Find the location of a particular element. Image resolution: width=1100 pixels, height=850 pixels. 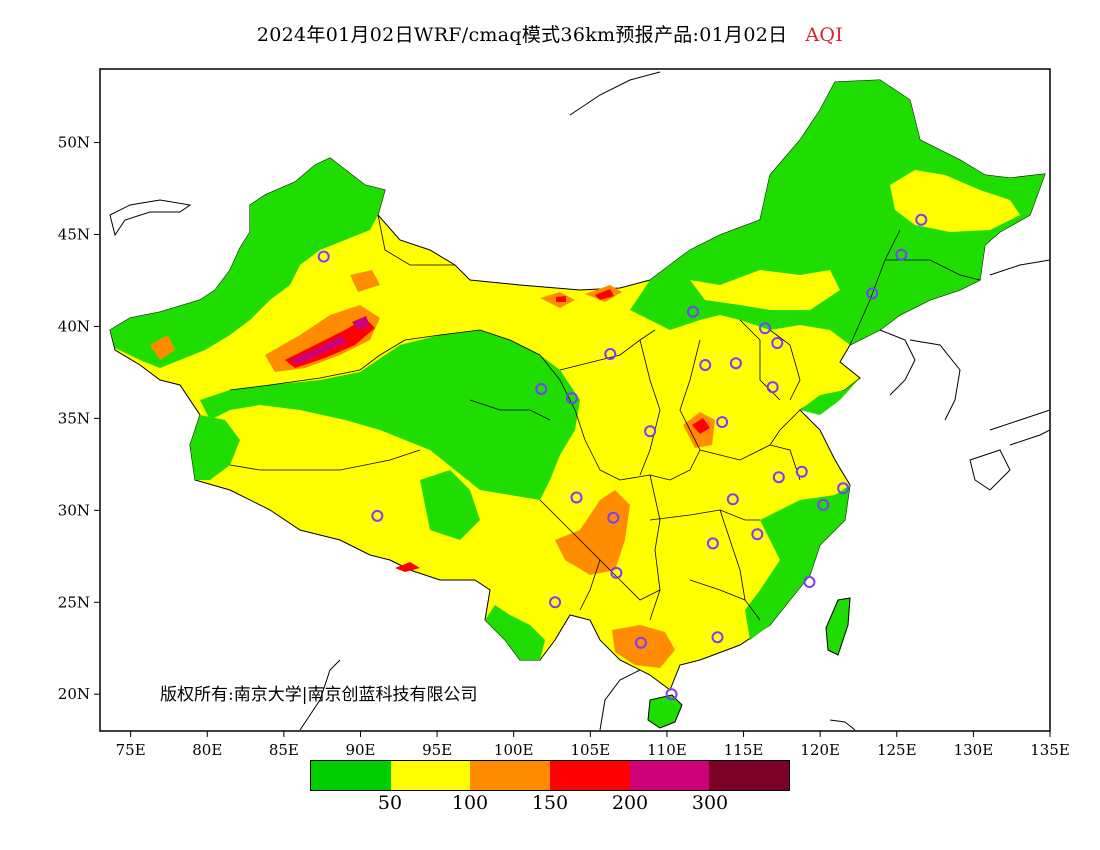

aqi-good-hainan is located at coordinates (665, 711).